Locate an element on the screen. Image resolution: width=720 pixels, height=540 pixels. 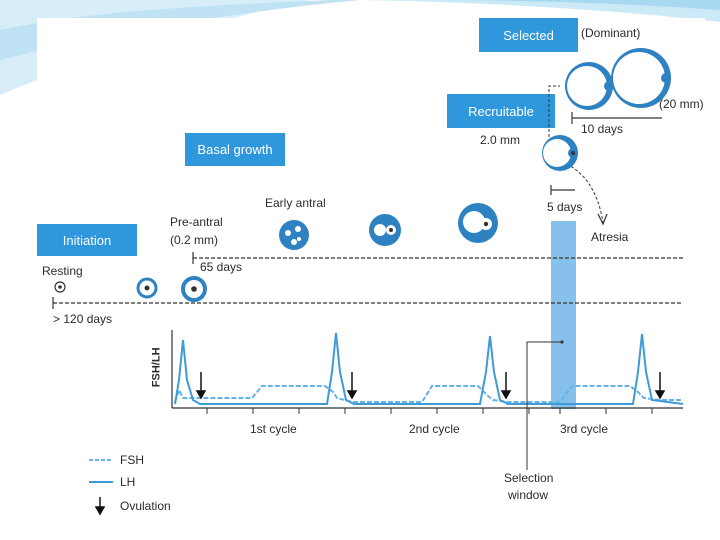
atresia-arrowhead is located at coordinates (602, 219).